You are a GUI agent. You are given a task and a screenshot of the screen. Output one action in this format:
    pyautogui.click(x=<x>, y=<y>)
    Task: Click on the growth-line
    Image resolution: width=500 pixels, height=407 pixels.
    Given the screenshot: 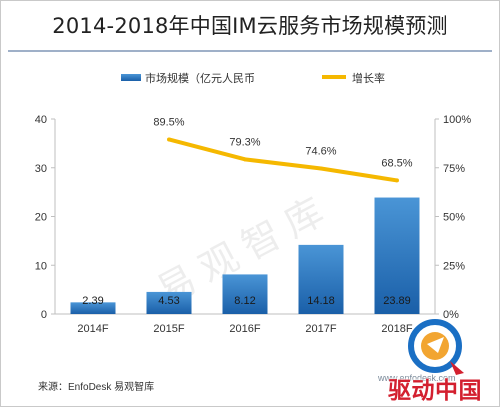 What is the action you would take?
    pyautogui.click(x=283, y=160)
    